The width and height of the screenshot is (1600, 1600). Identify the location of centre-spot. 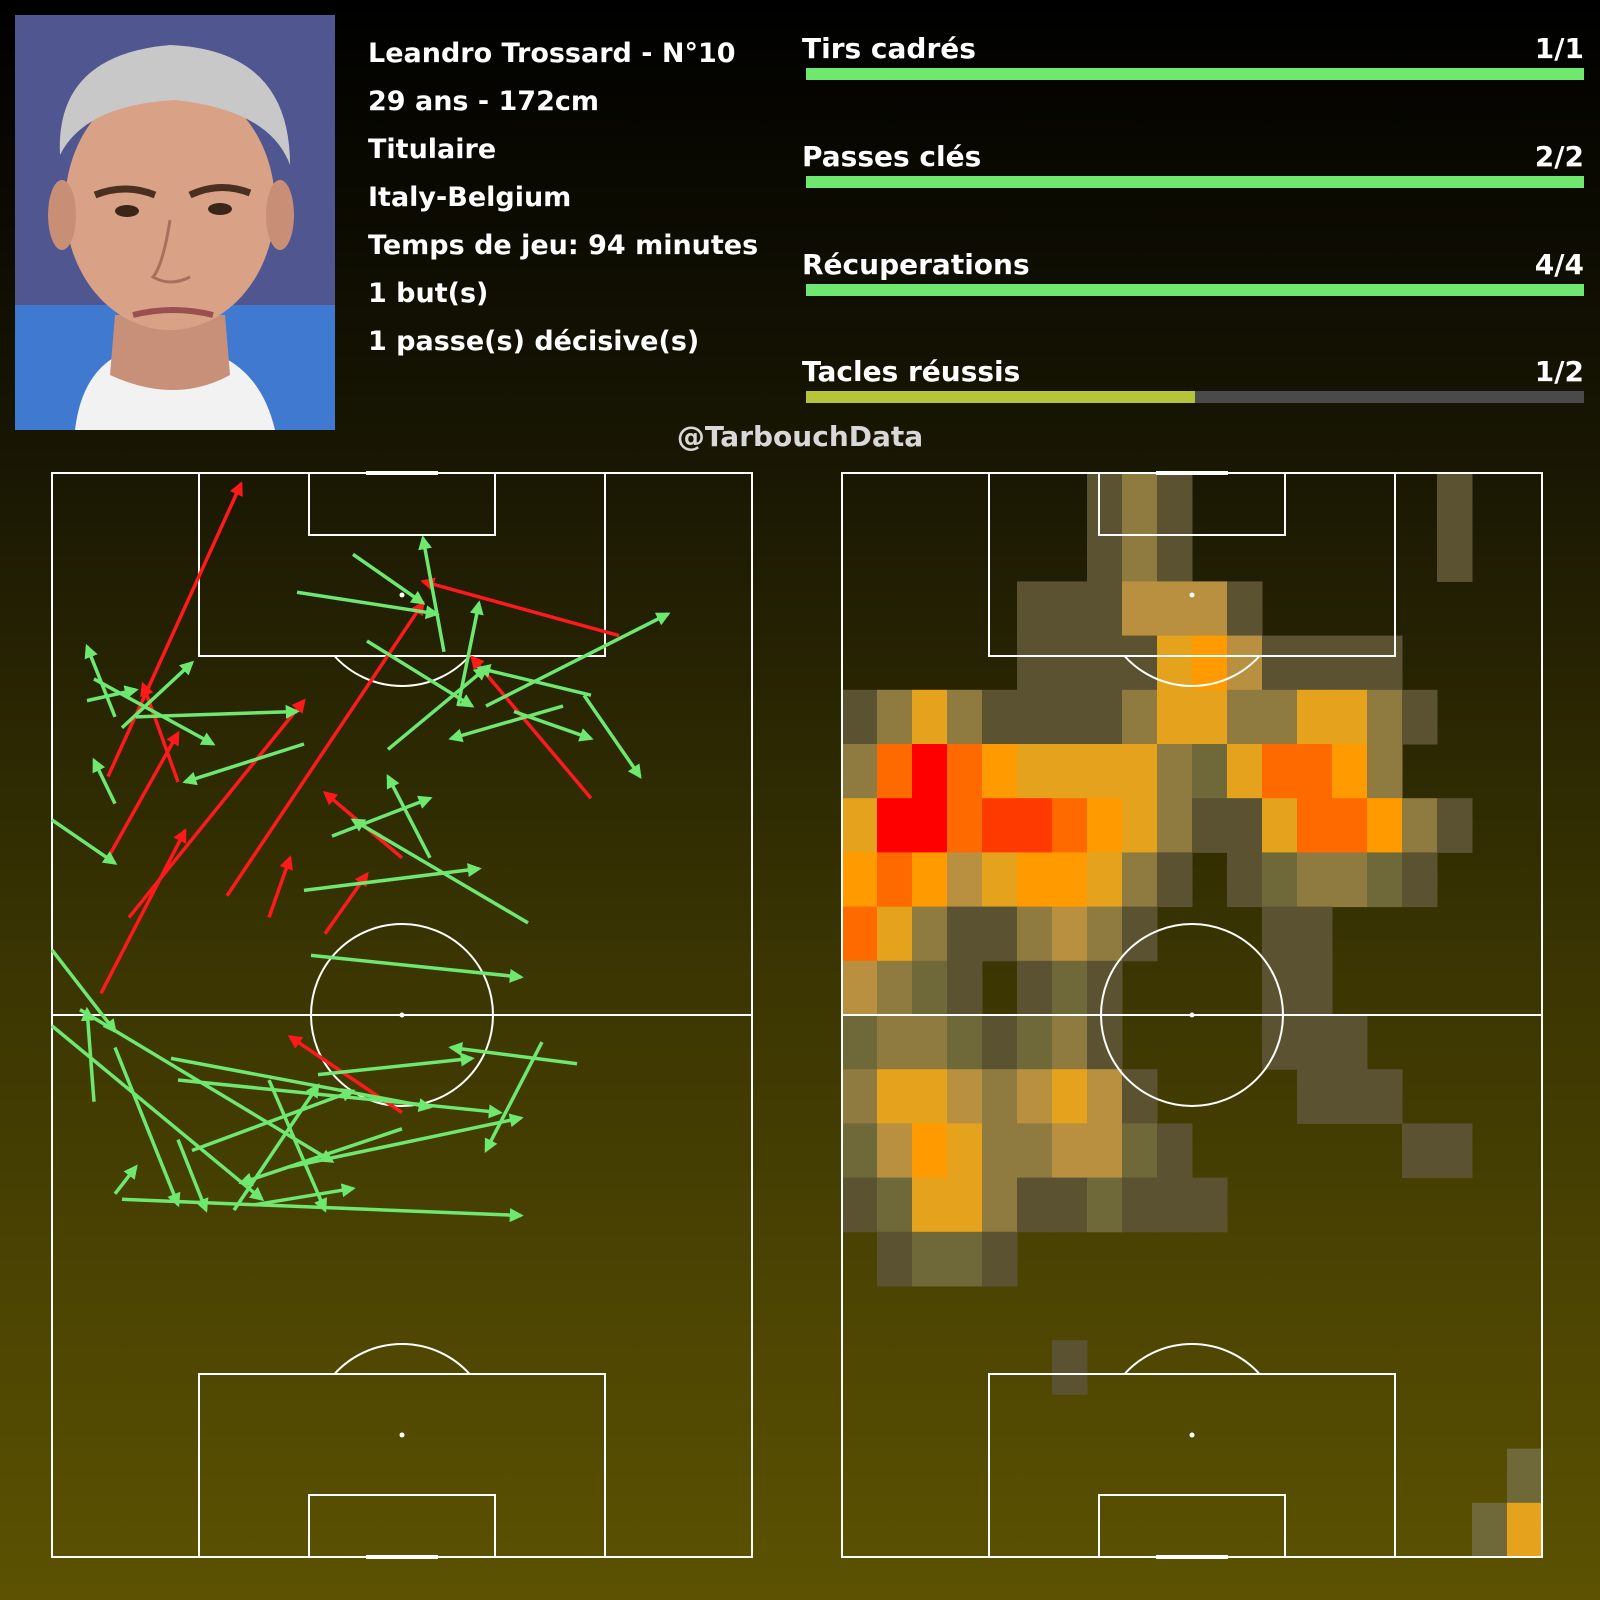
(1192, 1015).